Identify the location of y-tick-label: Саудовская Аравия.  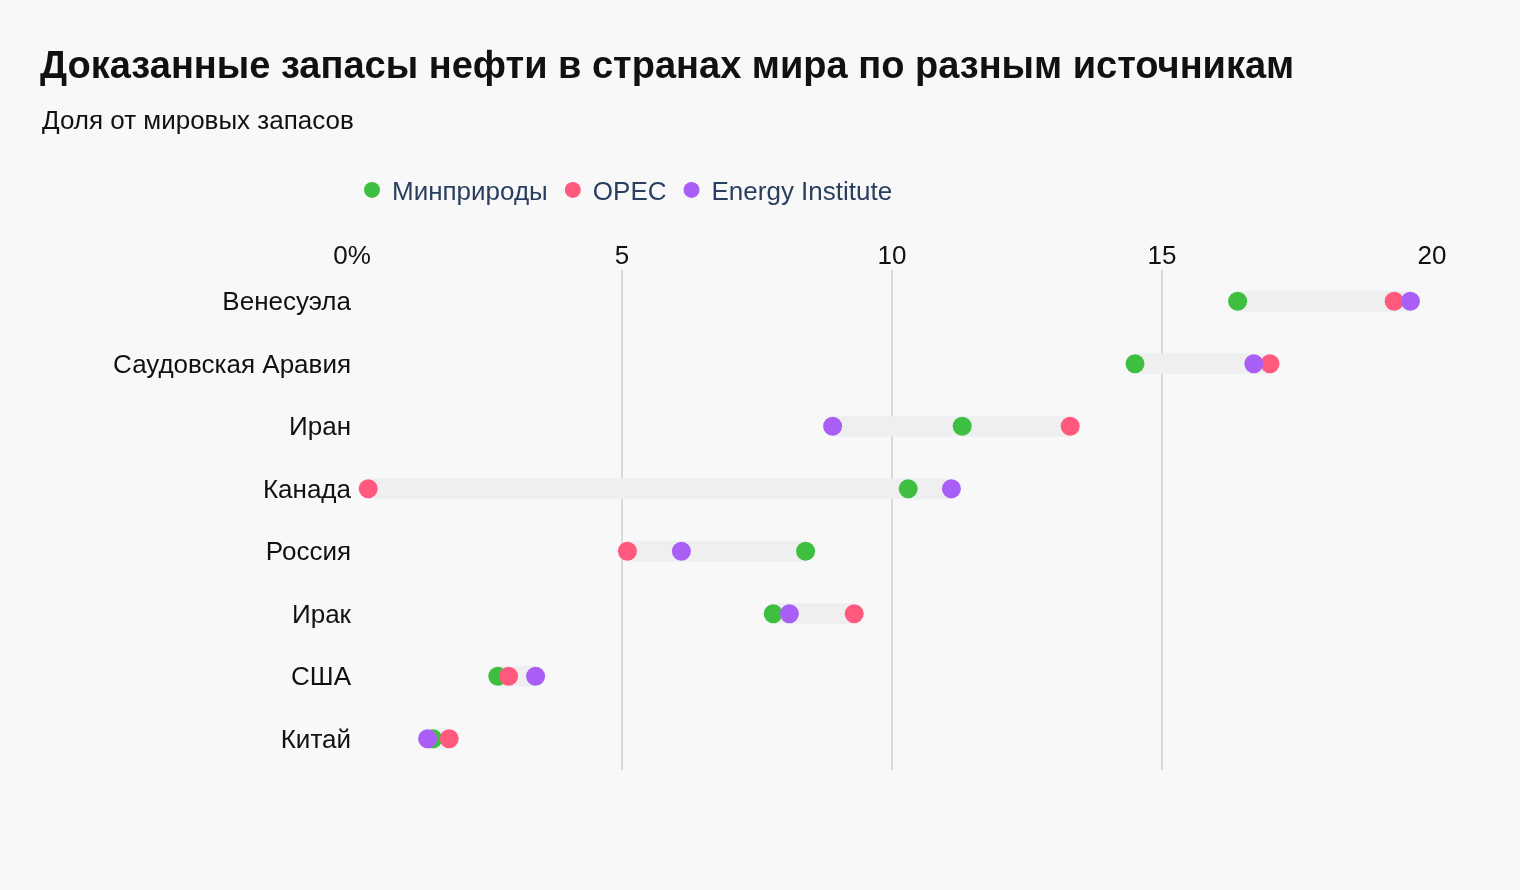
(232, 363).